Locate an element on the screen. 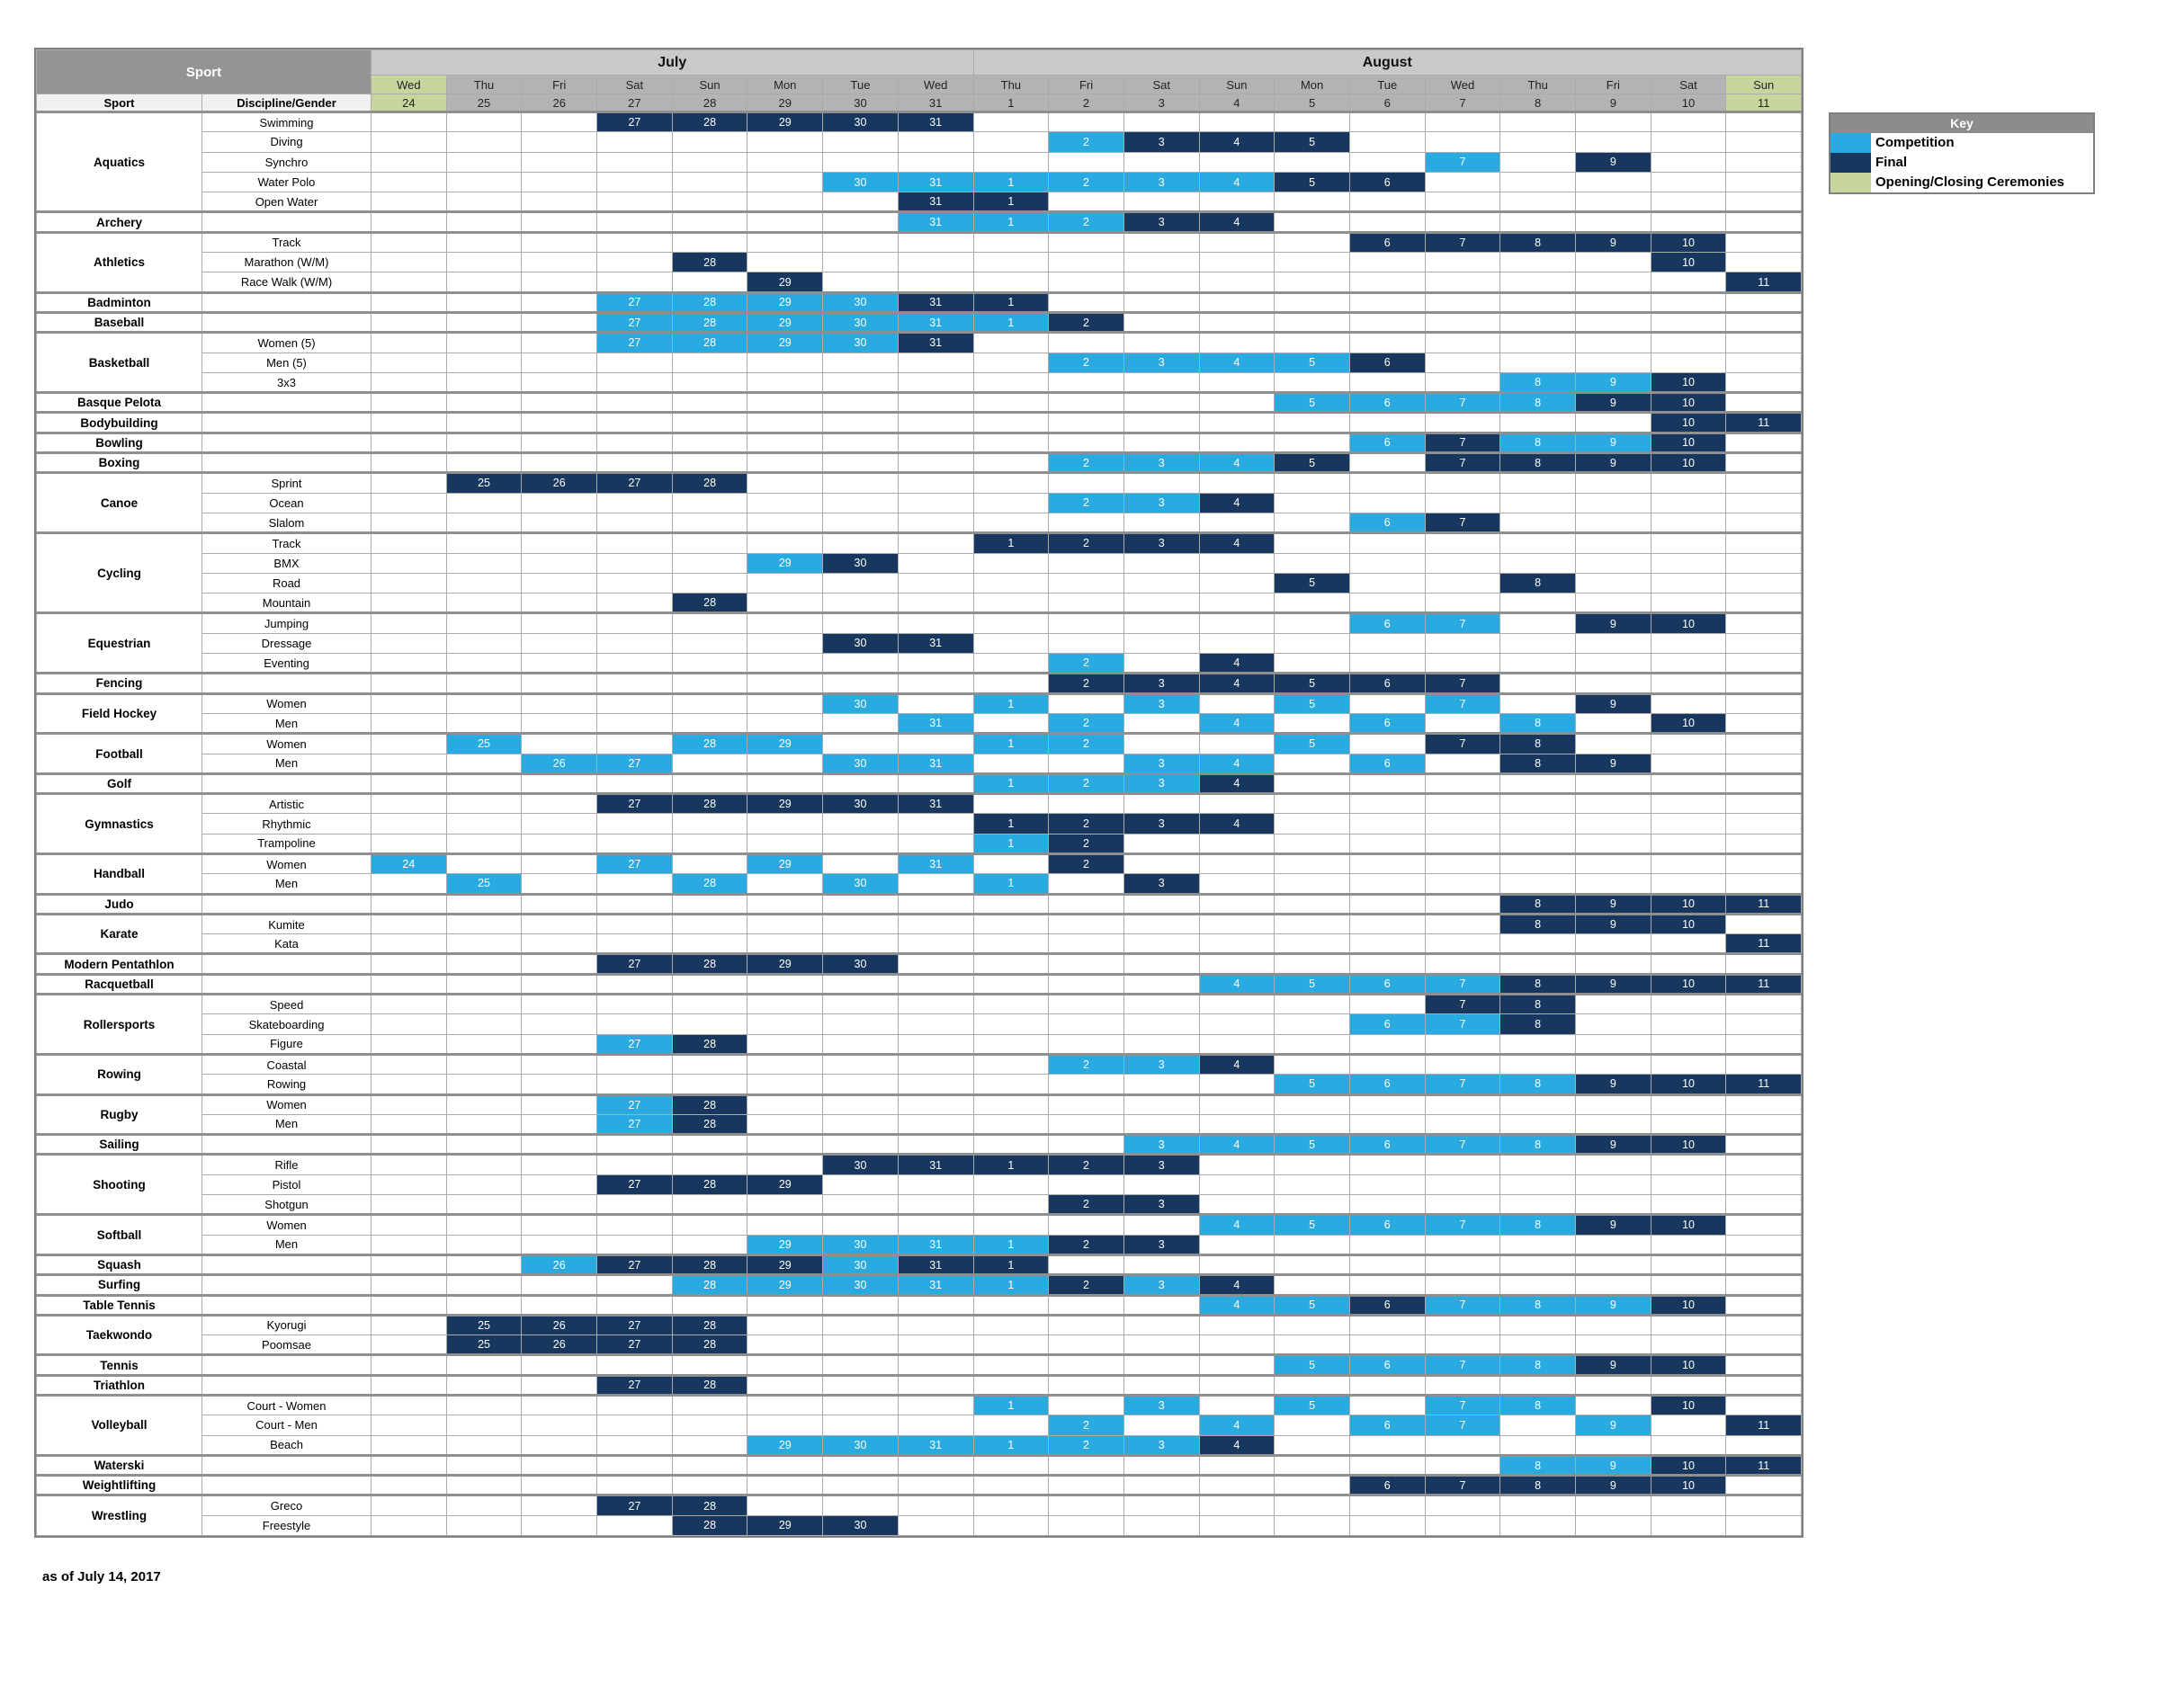 The width and height of the screenshot is (2184, 1687). discipline-label: Women is located at coordinates (286, 1104).